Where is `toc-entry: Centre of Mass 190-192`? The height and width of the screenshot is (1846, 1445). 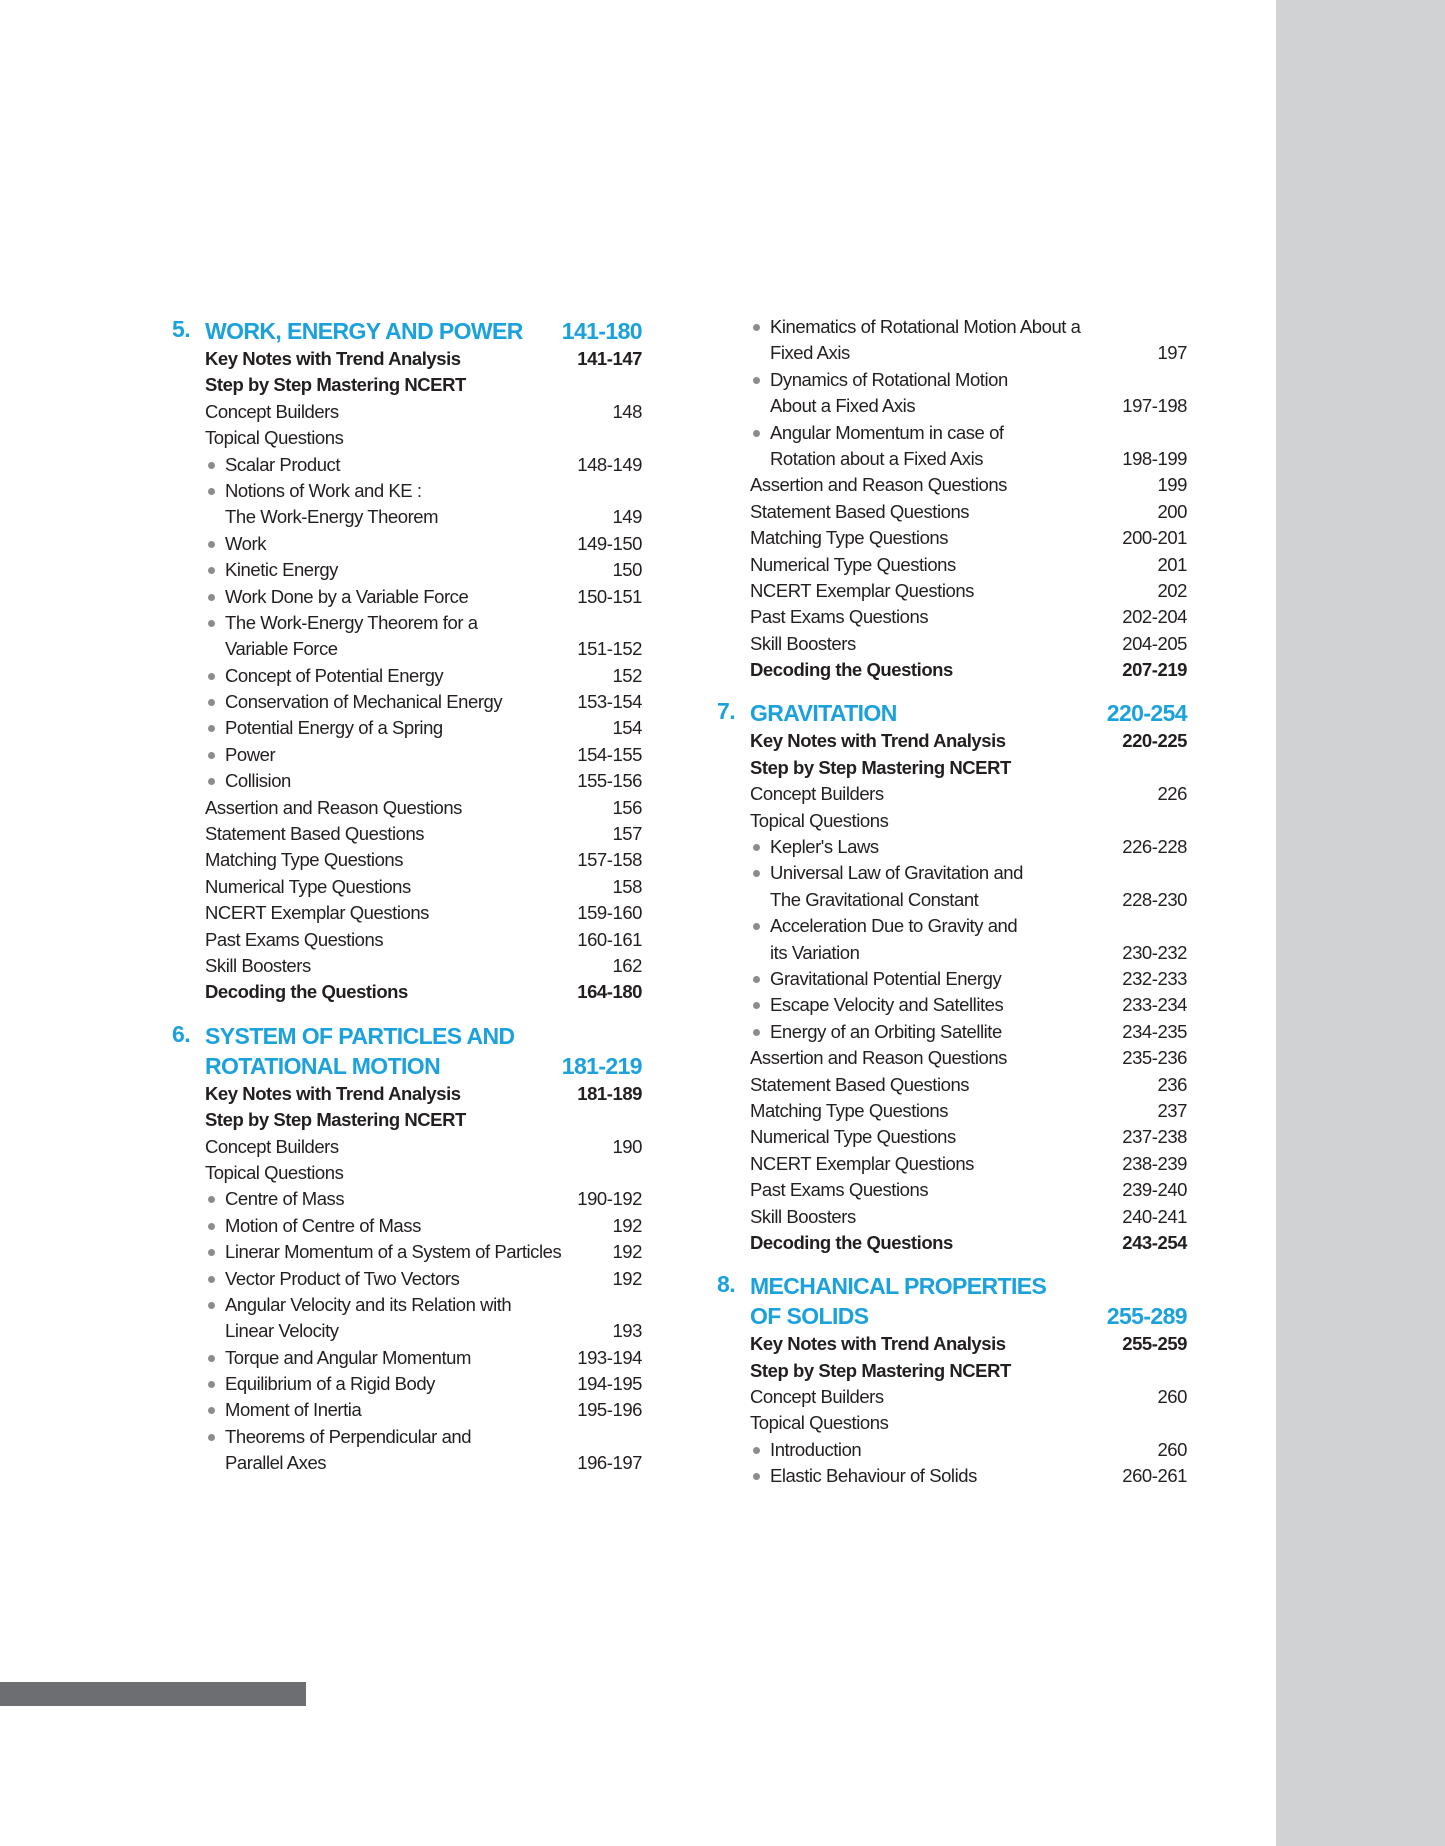
toc-entry: Centre of Mass 190-192 is located at coordinates (407, 1199).